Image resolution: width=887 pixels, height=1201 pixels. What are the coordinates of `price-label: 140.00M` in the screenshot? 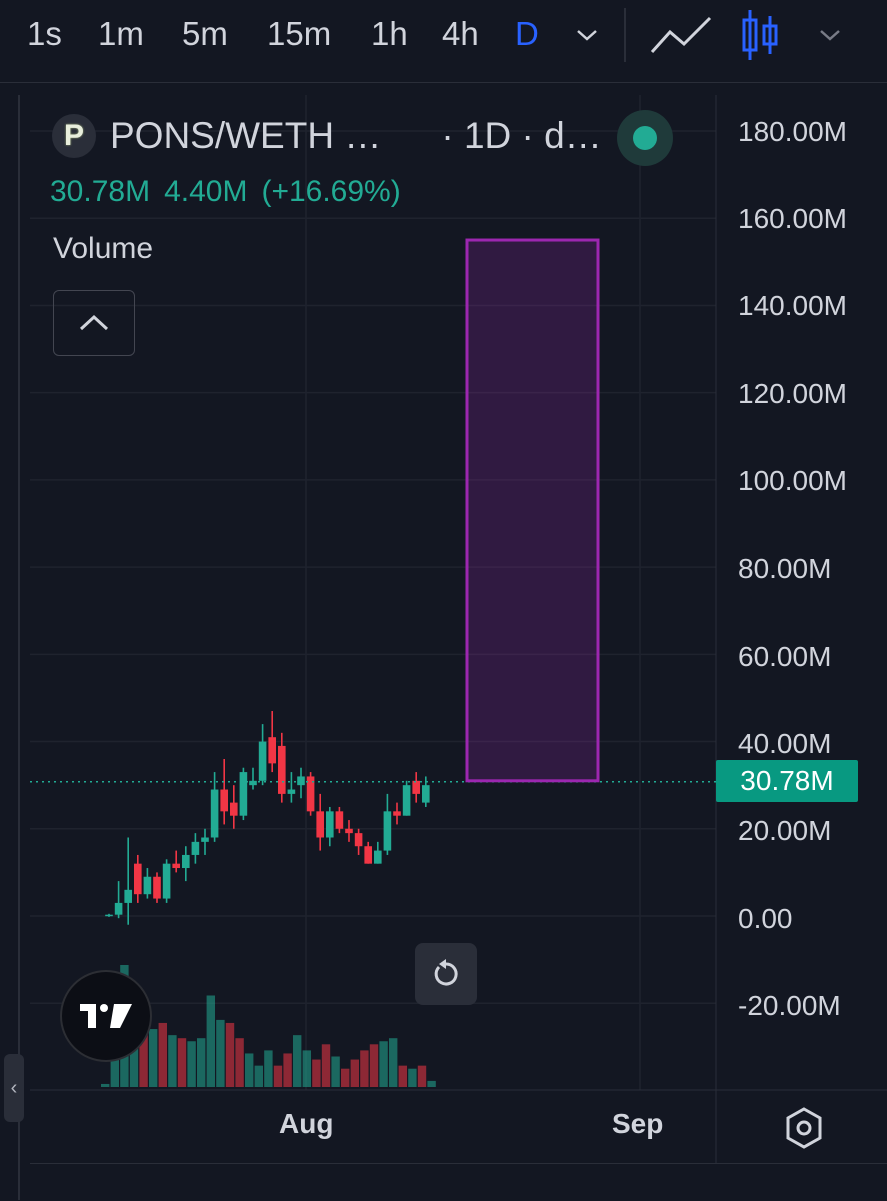 It's located at (792, 305).